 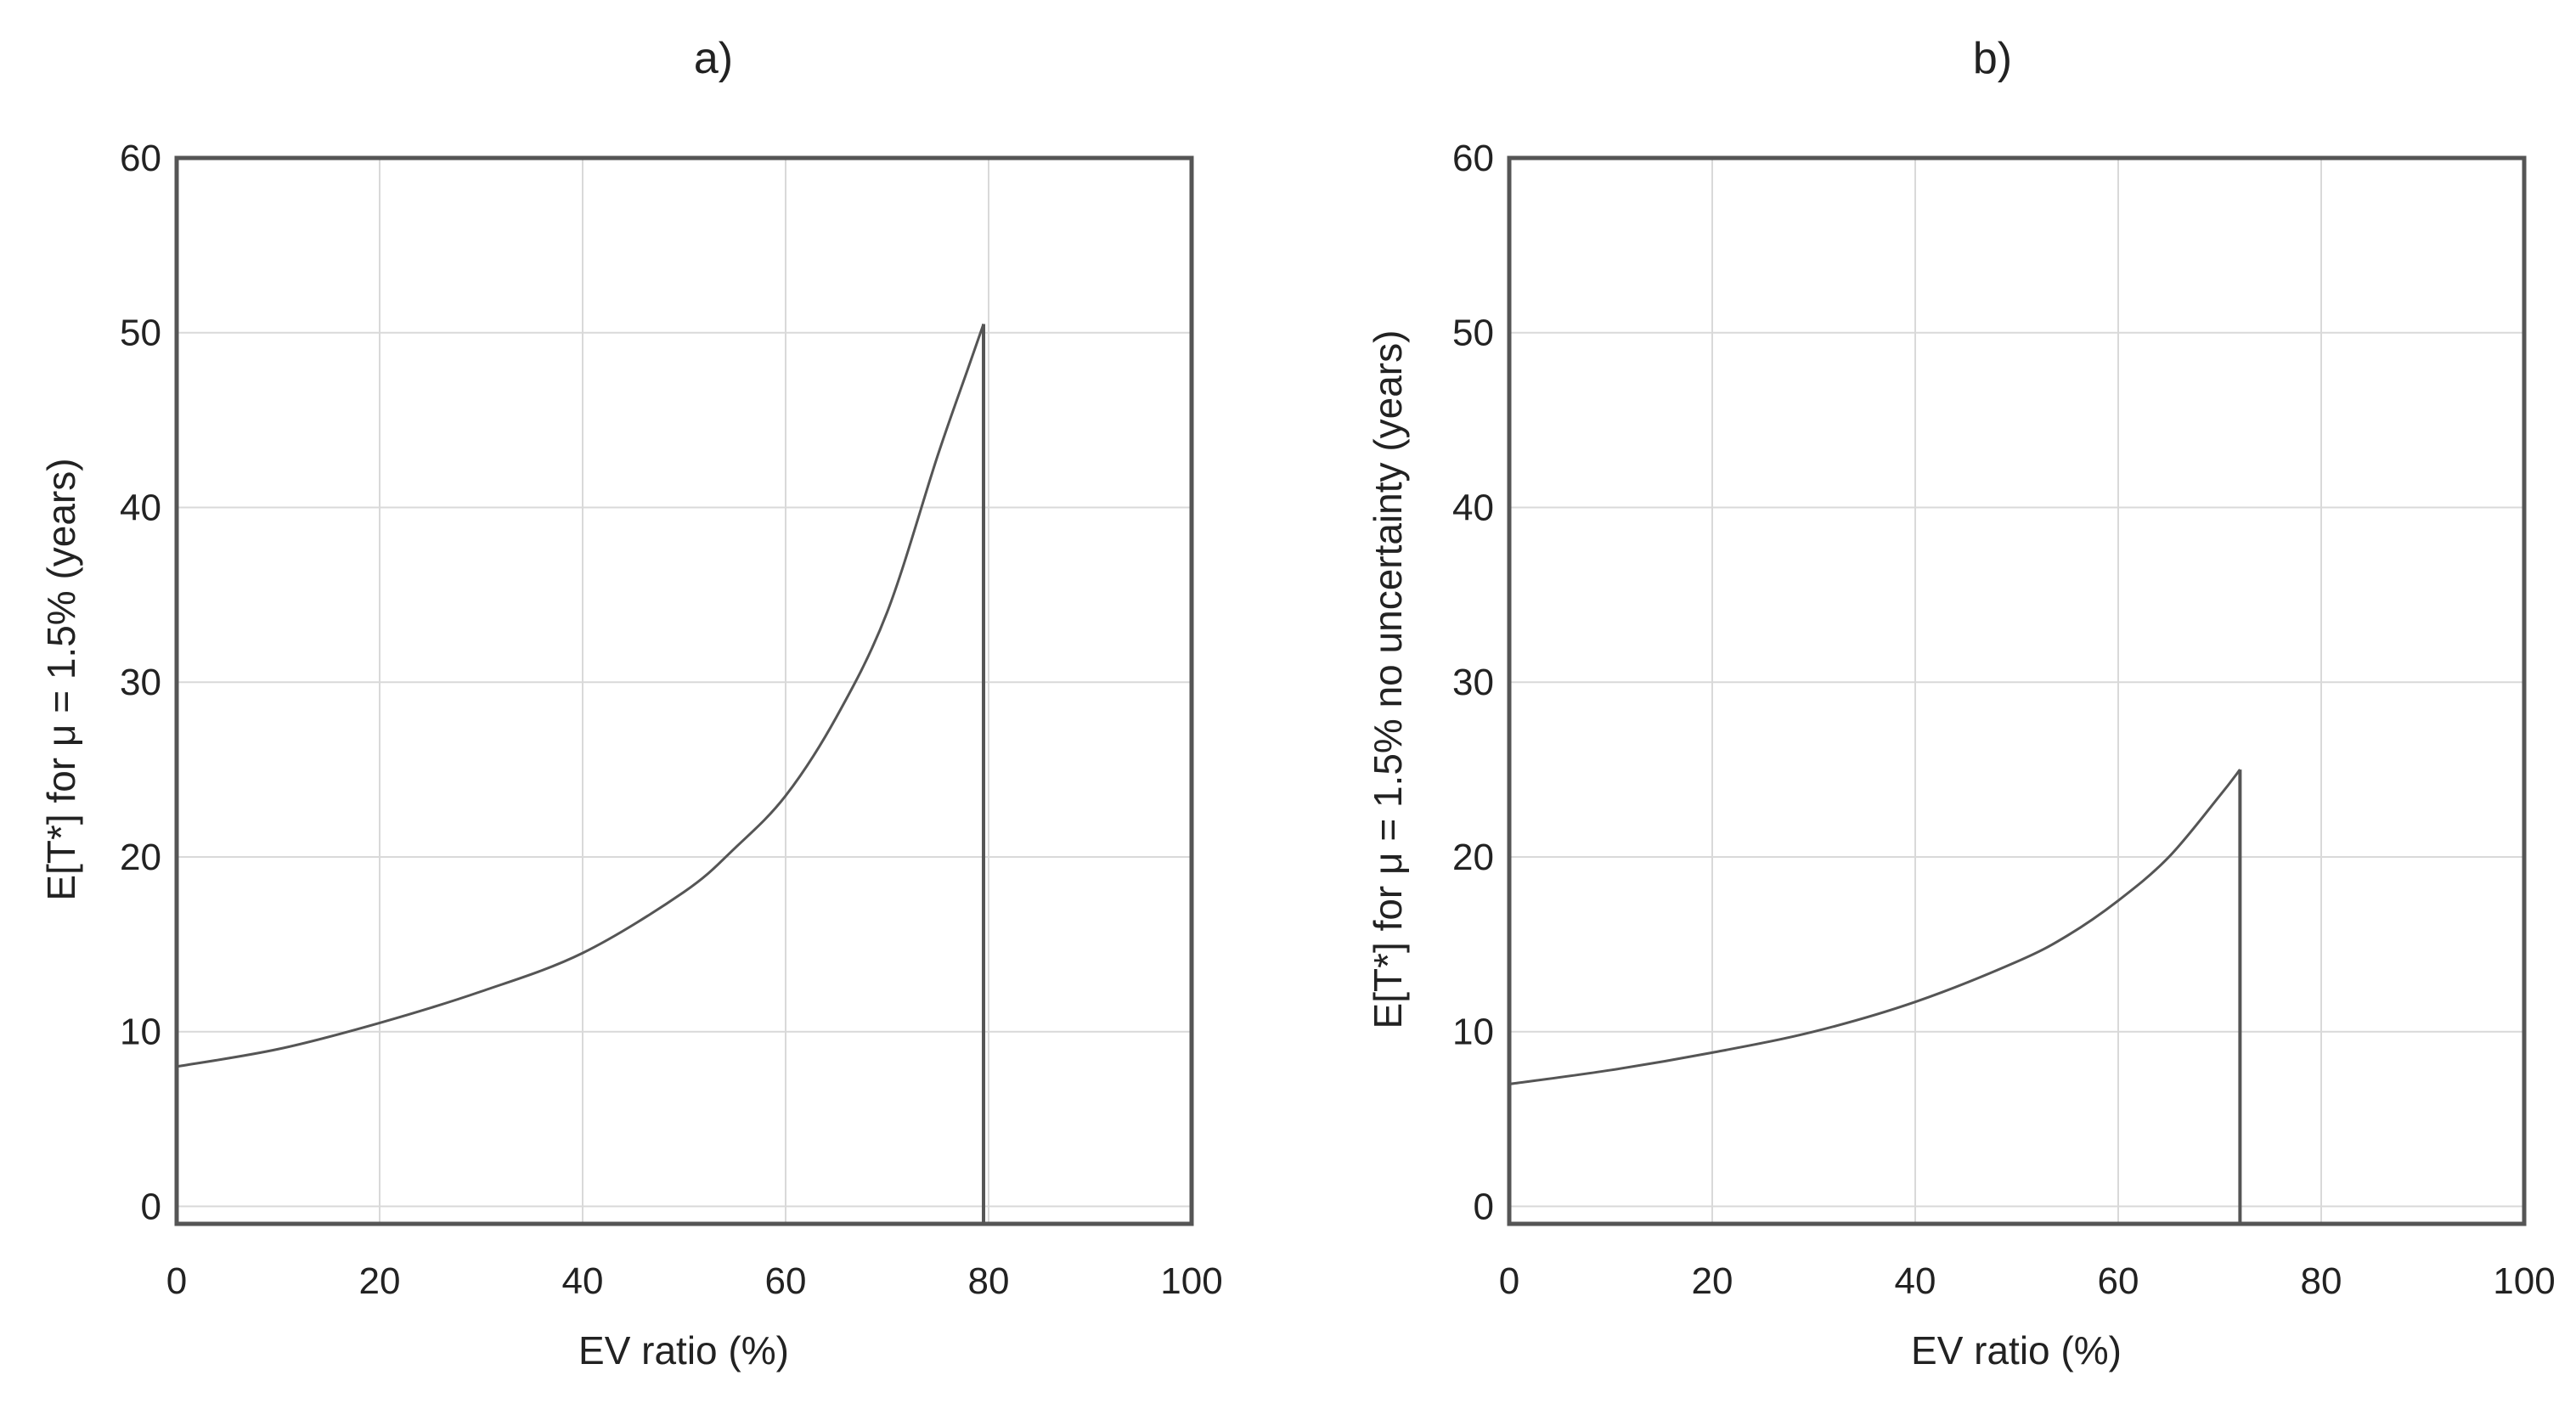 I want to click on panel-b-y-tick-label: 30, so click(x=1473, y=682).